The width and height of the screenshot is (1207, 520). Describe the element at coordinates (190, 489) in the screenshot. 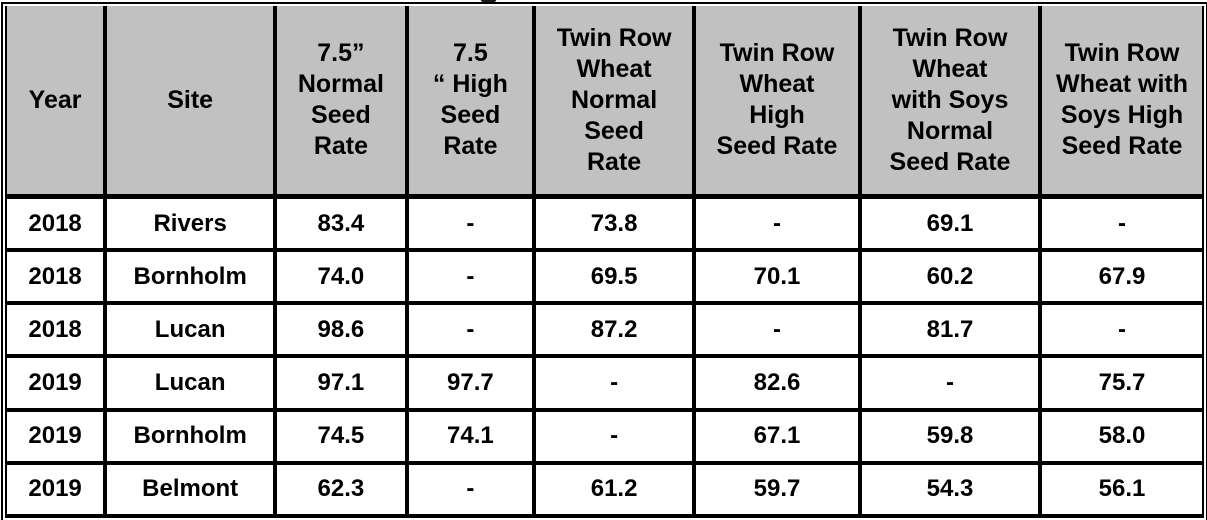

I see `cell-site: Belmont` at that location.